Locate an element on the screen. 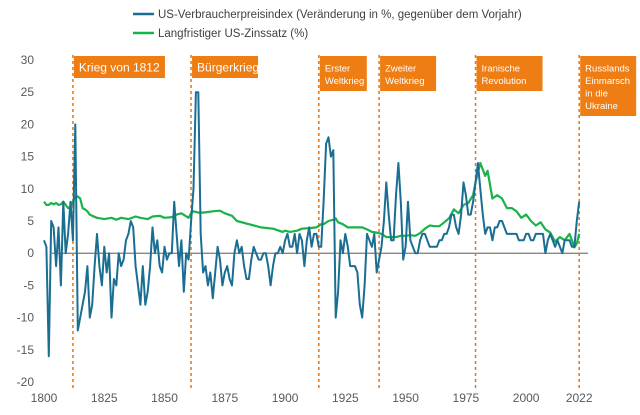  x-tick-label: 1950 is located at coordinates (405, 398).